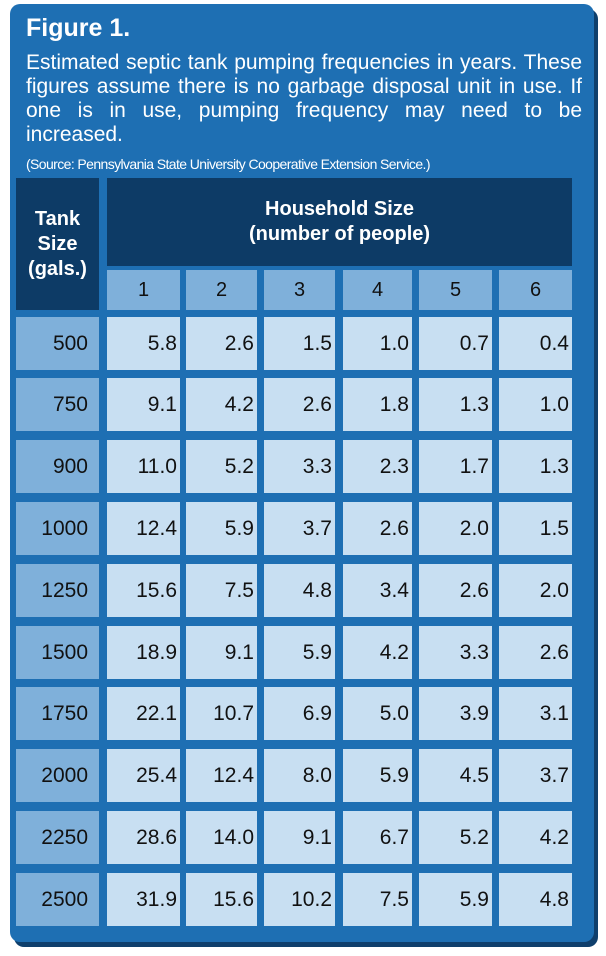 The height and width of the screenshot is (956, 606). What do you see at coordinates (57, 268) in the screenshot?
I see `tank-size-header-line: (gals.)` at bounding box center [57, 268].